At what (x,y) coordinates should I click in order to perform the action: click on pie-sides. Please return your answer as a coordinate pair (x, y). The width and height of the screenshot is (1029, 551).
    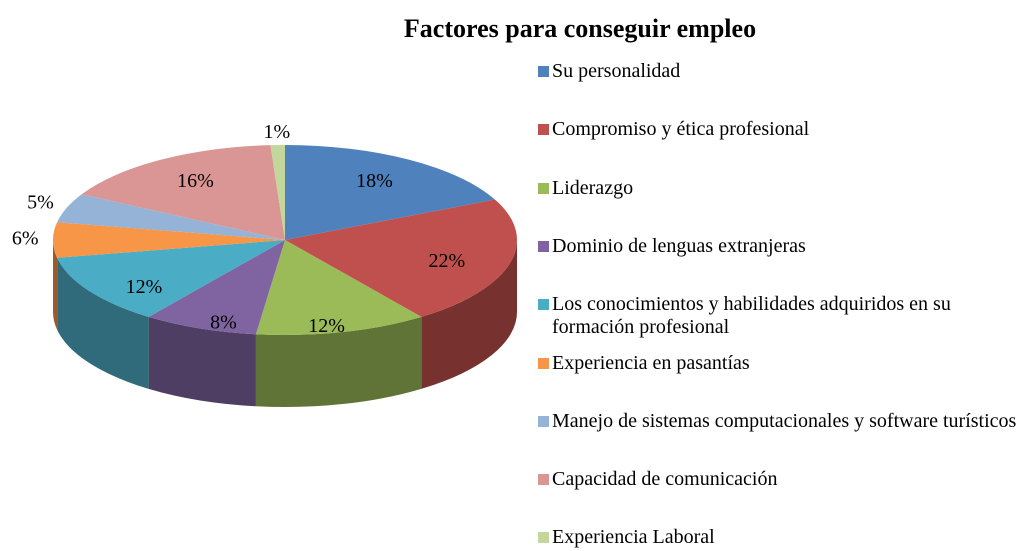
    Looking at the image, I should click on (285, 323).